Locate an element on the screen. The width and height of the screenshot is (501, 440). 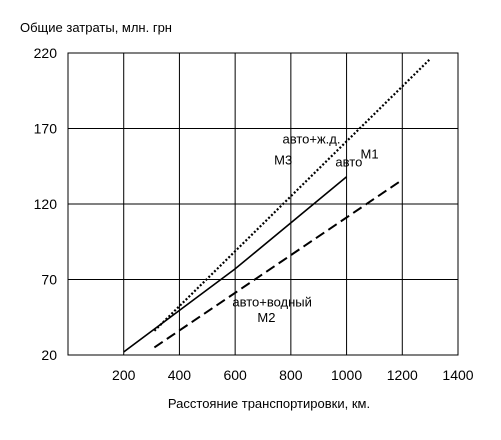
annotation-4: авто+водный is located at coordinates (272, 302).